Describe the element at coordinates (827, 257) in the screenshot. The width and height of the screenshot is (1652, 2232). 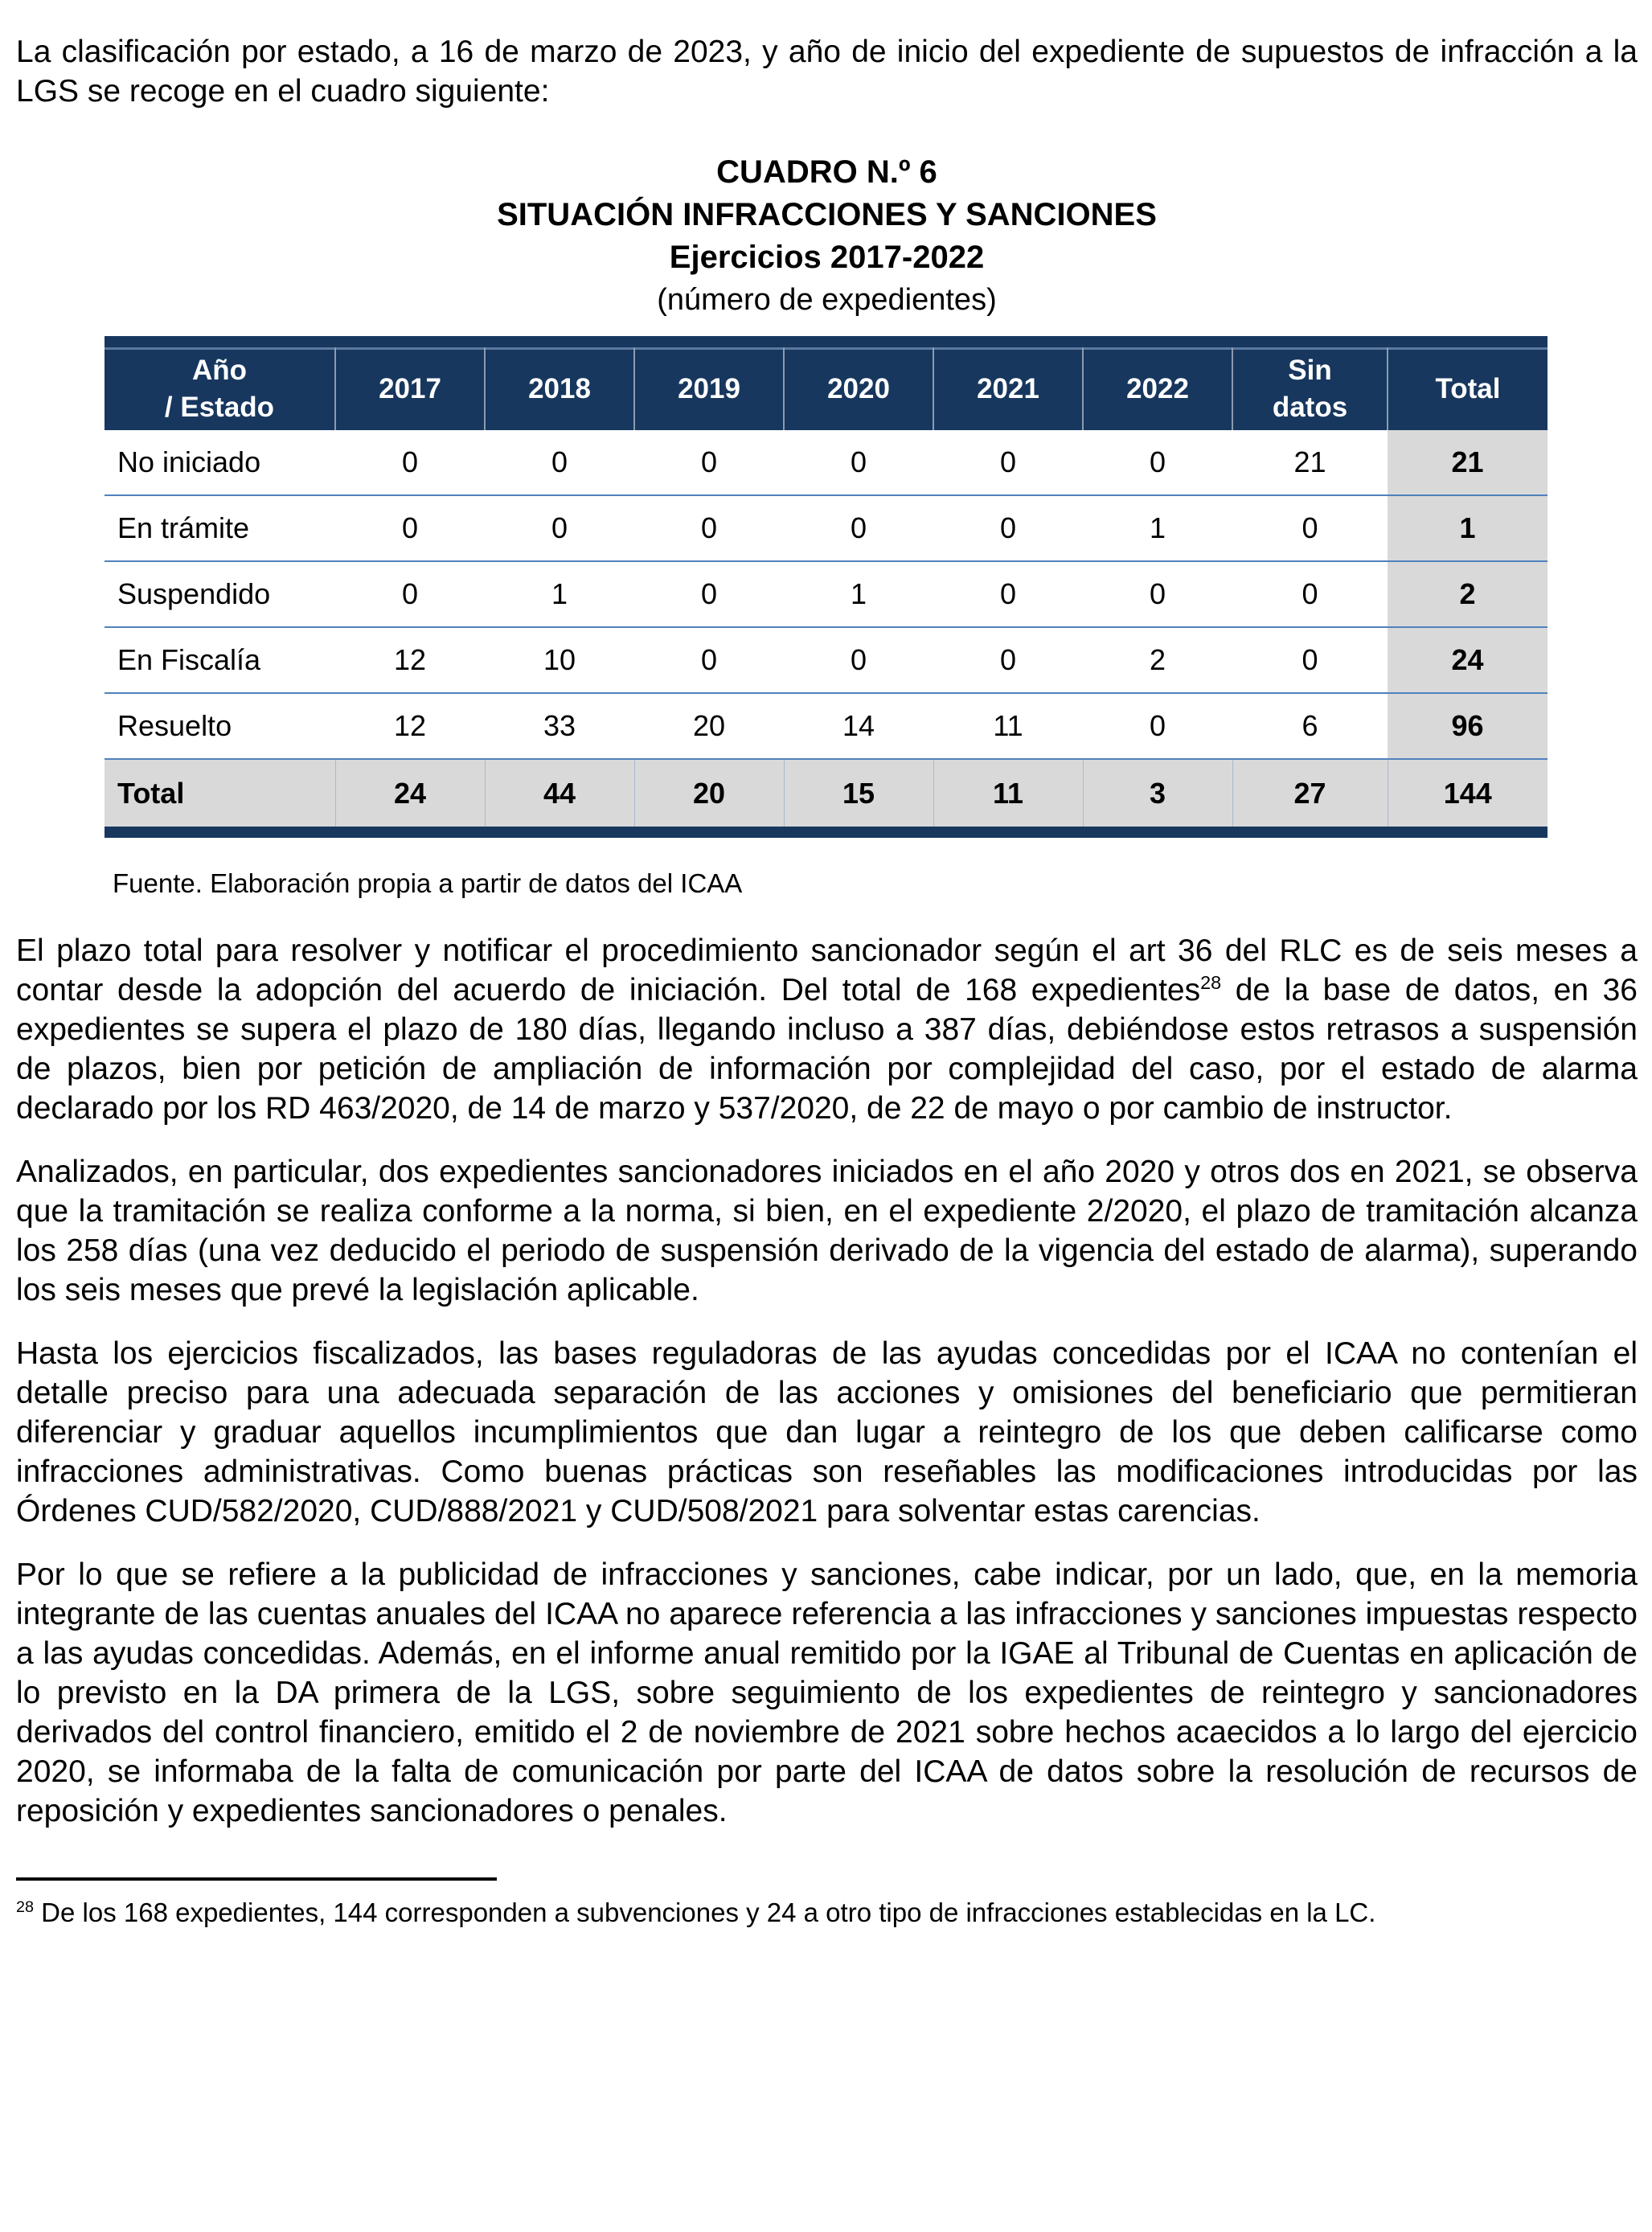
I see `ejercicios-line: Ejercicios 2017-2022` at that location.